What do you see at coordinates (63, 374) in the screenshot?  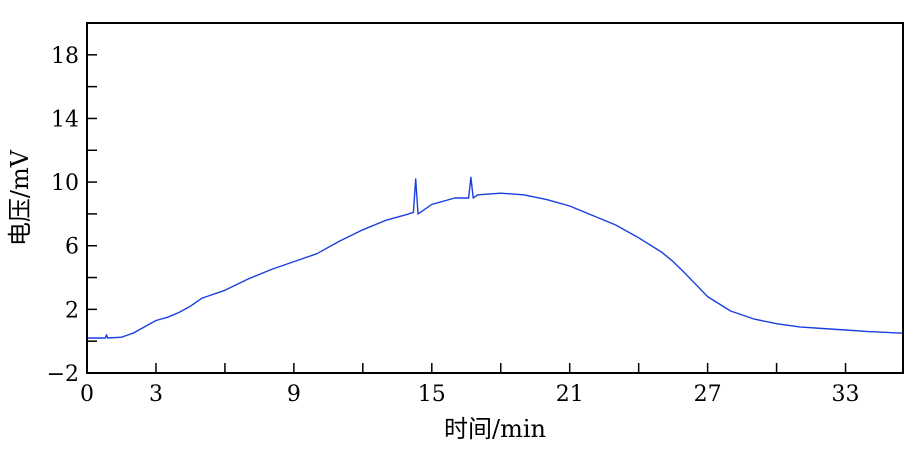 I see `y-tick-label: −2` at bounding box center [63, 374].